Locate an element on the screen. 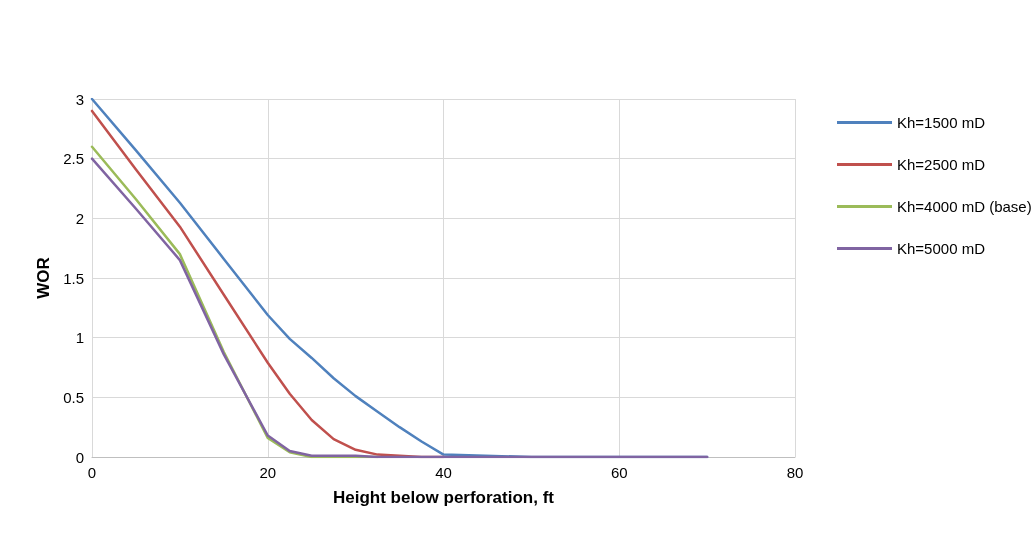 The image size is (1033, 534). y-tick-label: 0 is located at coordinates (79, 457).